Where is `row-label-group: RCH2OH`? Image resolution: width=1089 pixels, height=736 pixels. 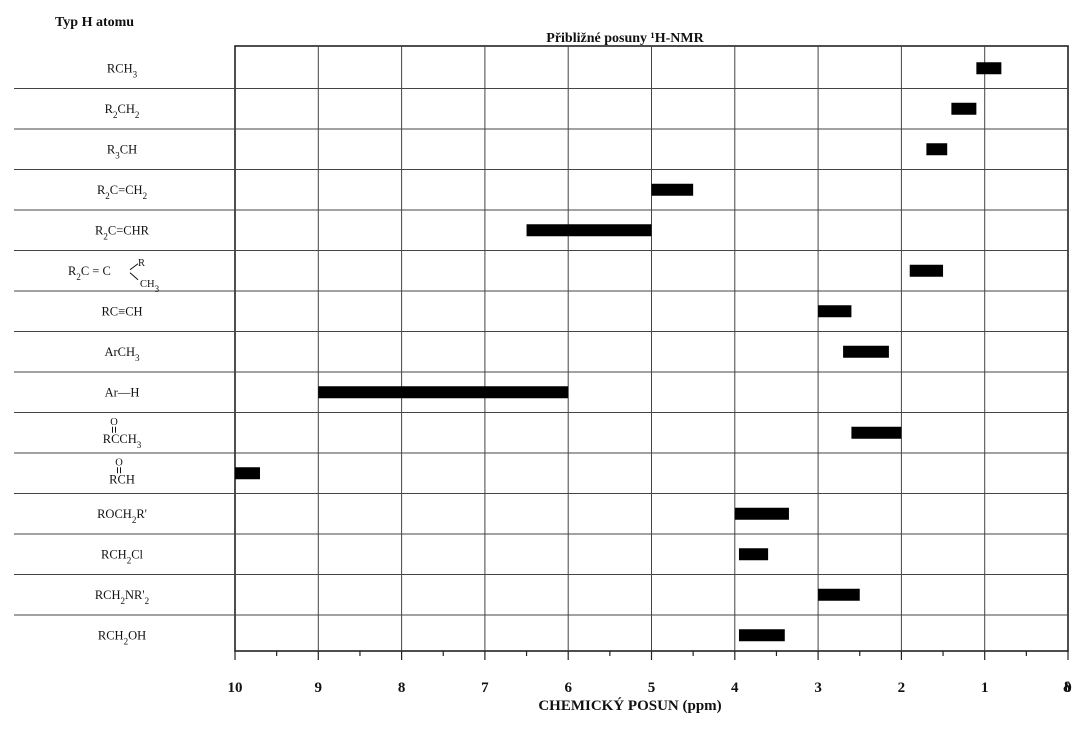 row-label-group: RCH2OH is located at coordinates (122, 637).